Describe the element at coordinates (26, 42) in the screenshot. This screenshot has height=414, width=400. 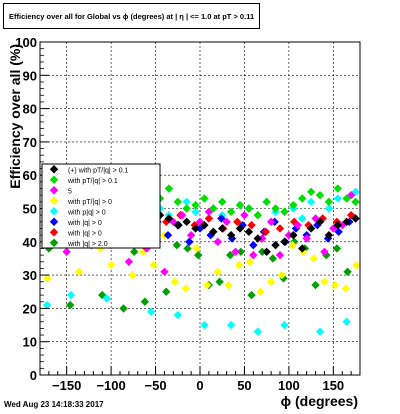
I see `y-tick-label: 100` at that location.